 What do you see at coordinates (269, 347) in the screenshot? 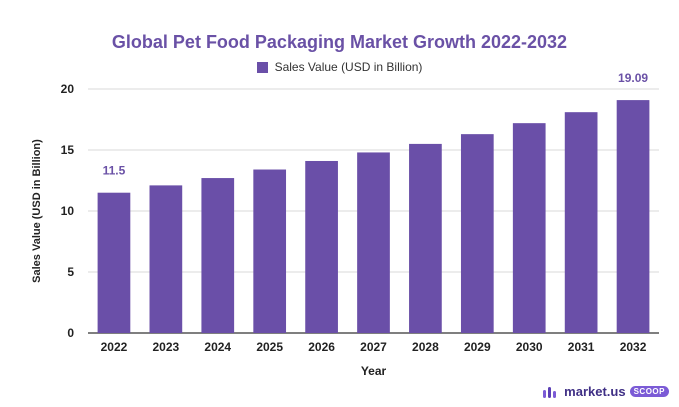
I see `x-tick-label: 2025` at bounding box center [269, 347].